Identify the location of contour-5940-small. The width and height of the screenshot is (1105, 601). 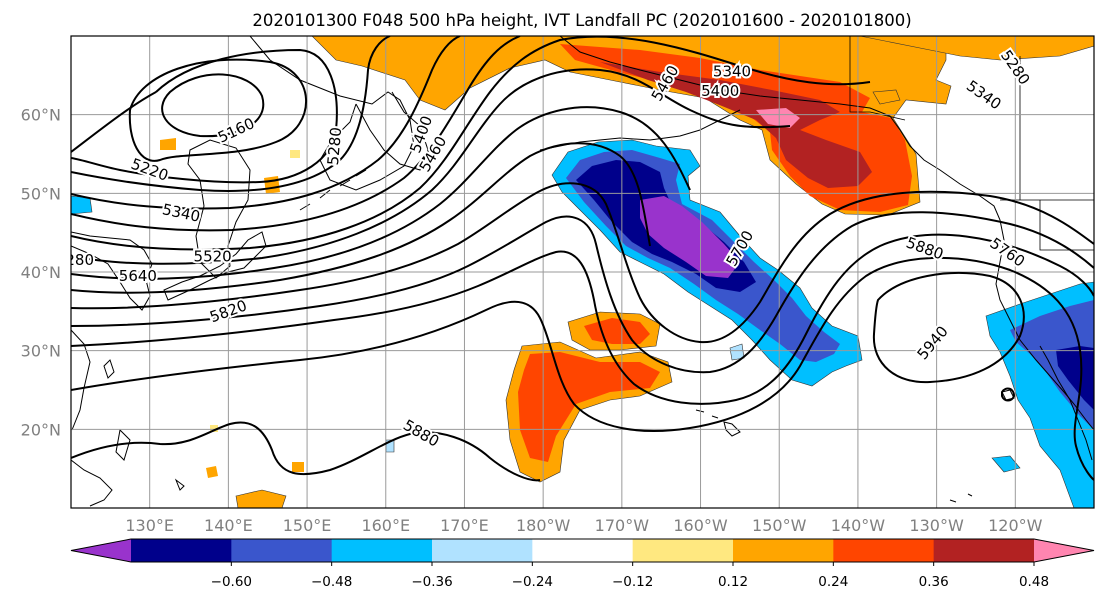
(1008, 394).